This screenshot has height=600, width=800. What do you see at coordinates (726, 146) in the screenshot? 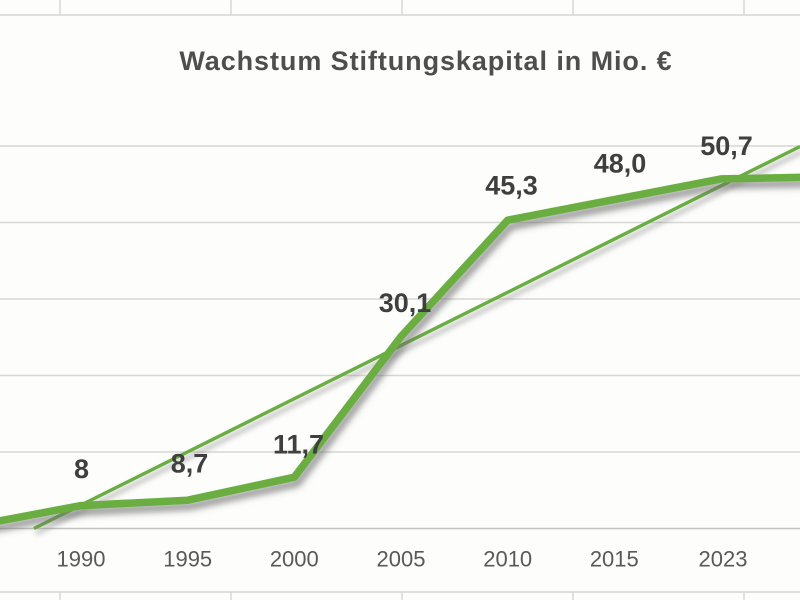
I see `svg-text: 50,7` at bounding box center [726, 146].